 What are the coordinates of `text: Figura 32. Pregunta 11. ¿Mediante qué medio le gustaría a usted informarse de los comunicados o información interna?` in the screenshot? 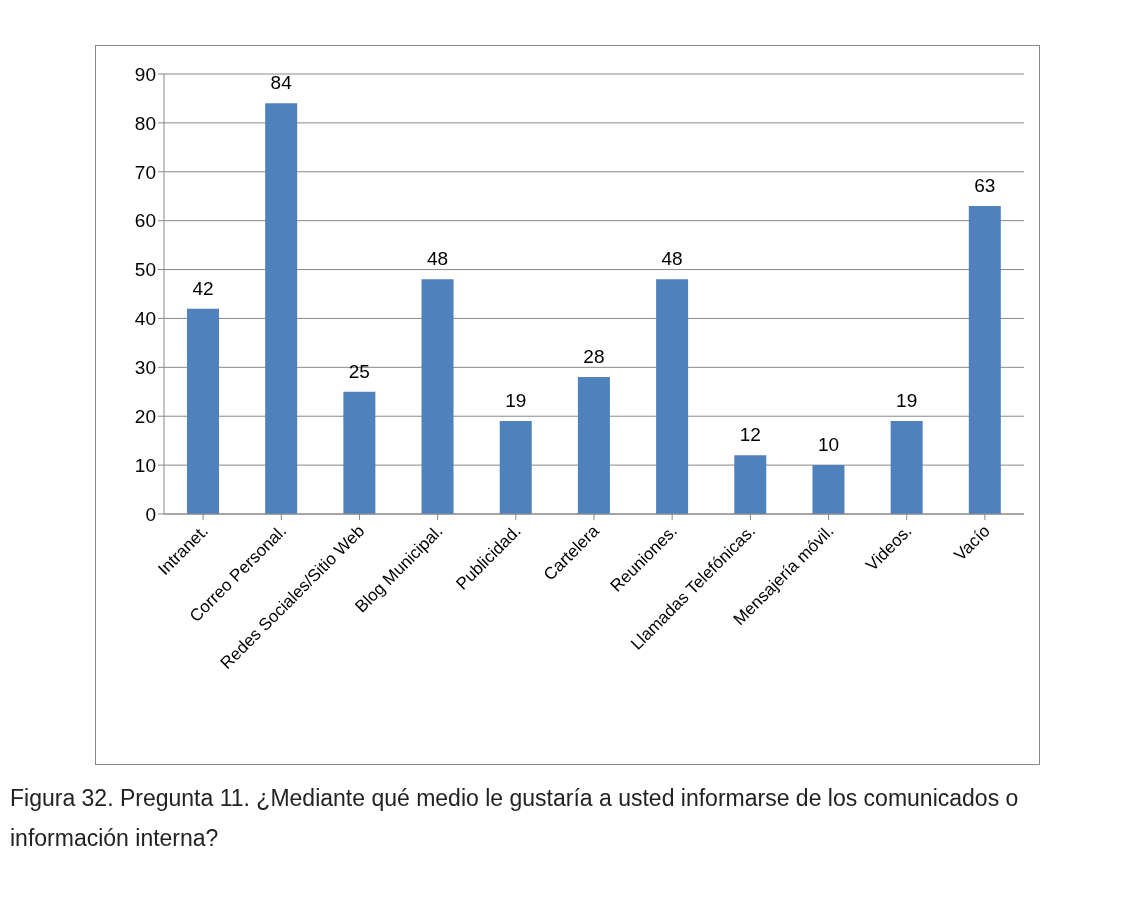 It's located at (515, 818).